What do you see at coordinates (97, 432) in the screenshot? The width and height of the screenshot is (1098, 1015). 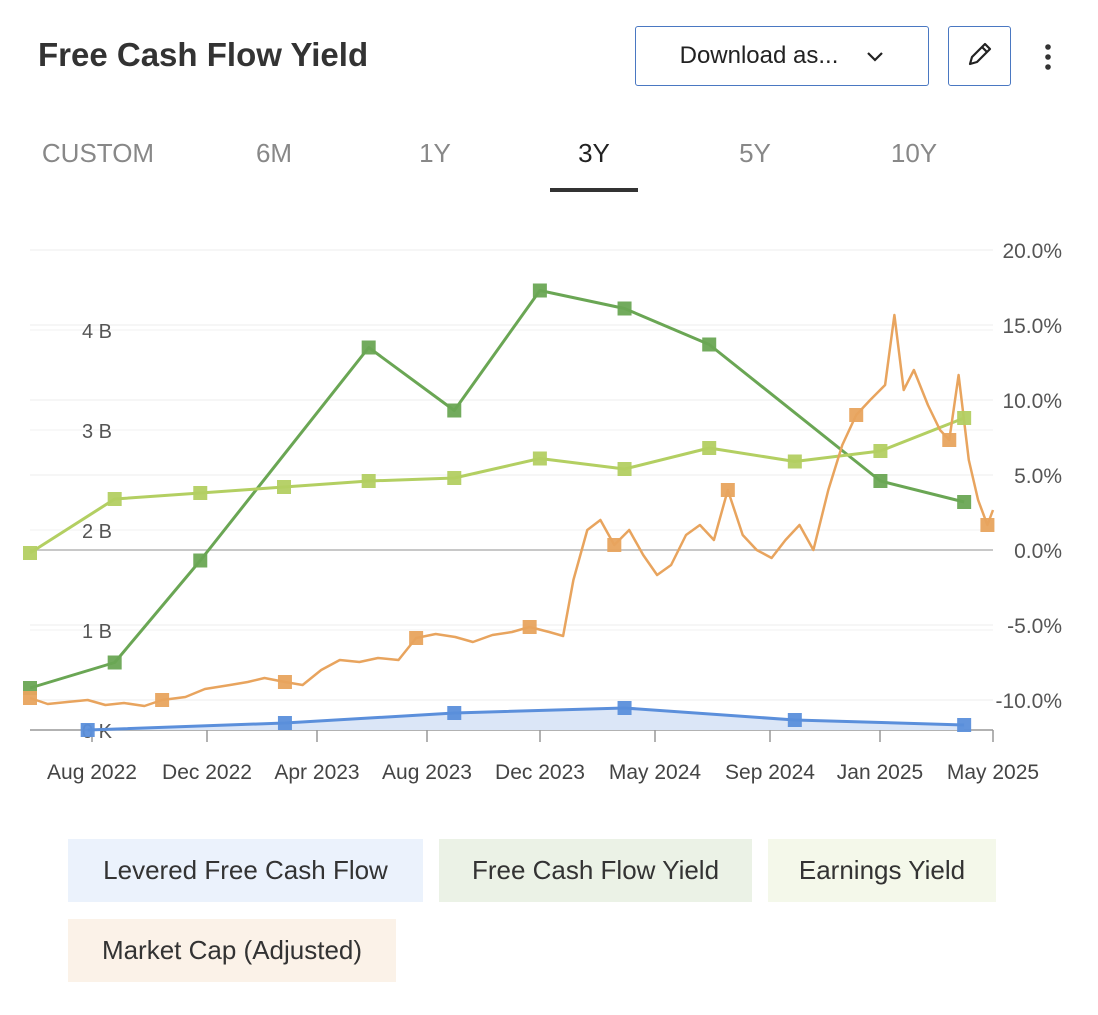 I see `y-left-tick-label: 3 B` at bounding box center [97, 432].